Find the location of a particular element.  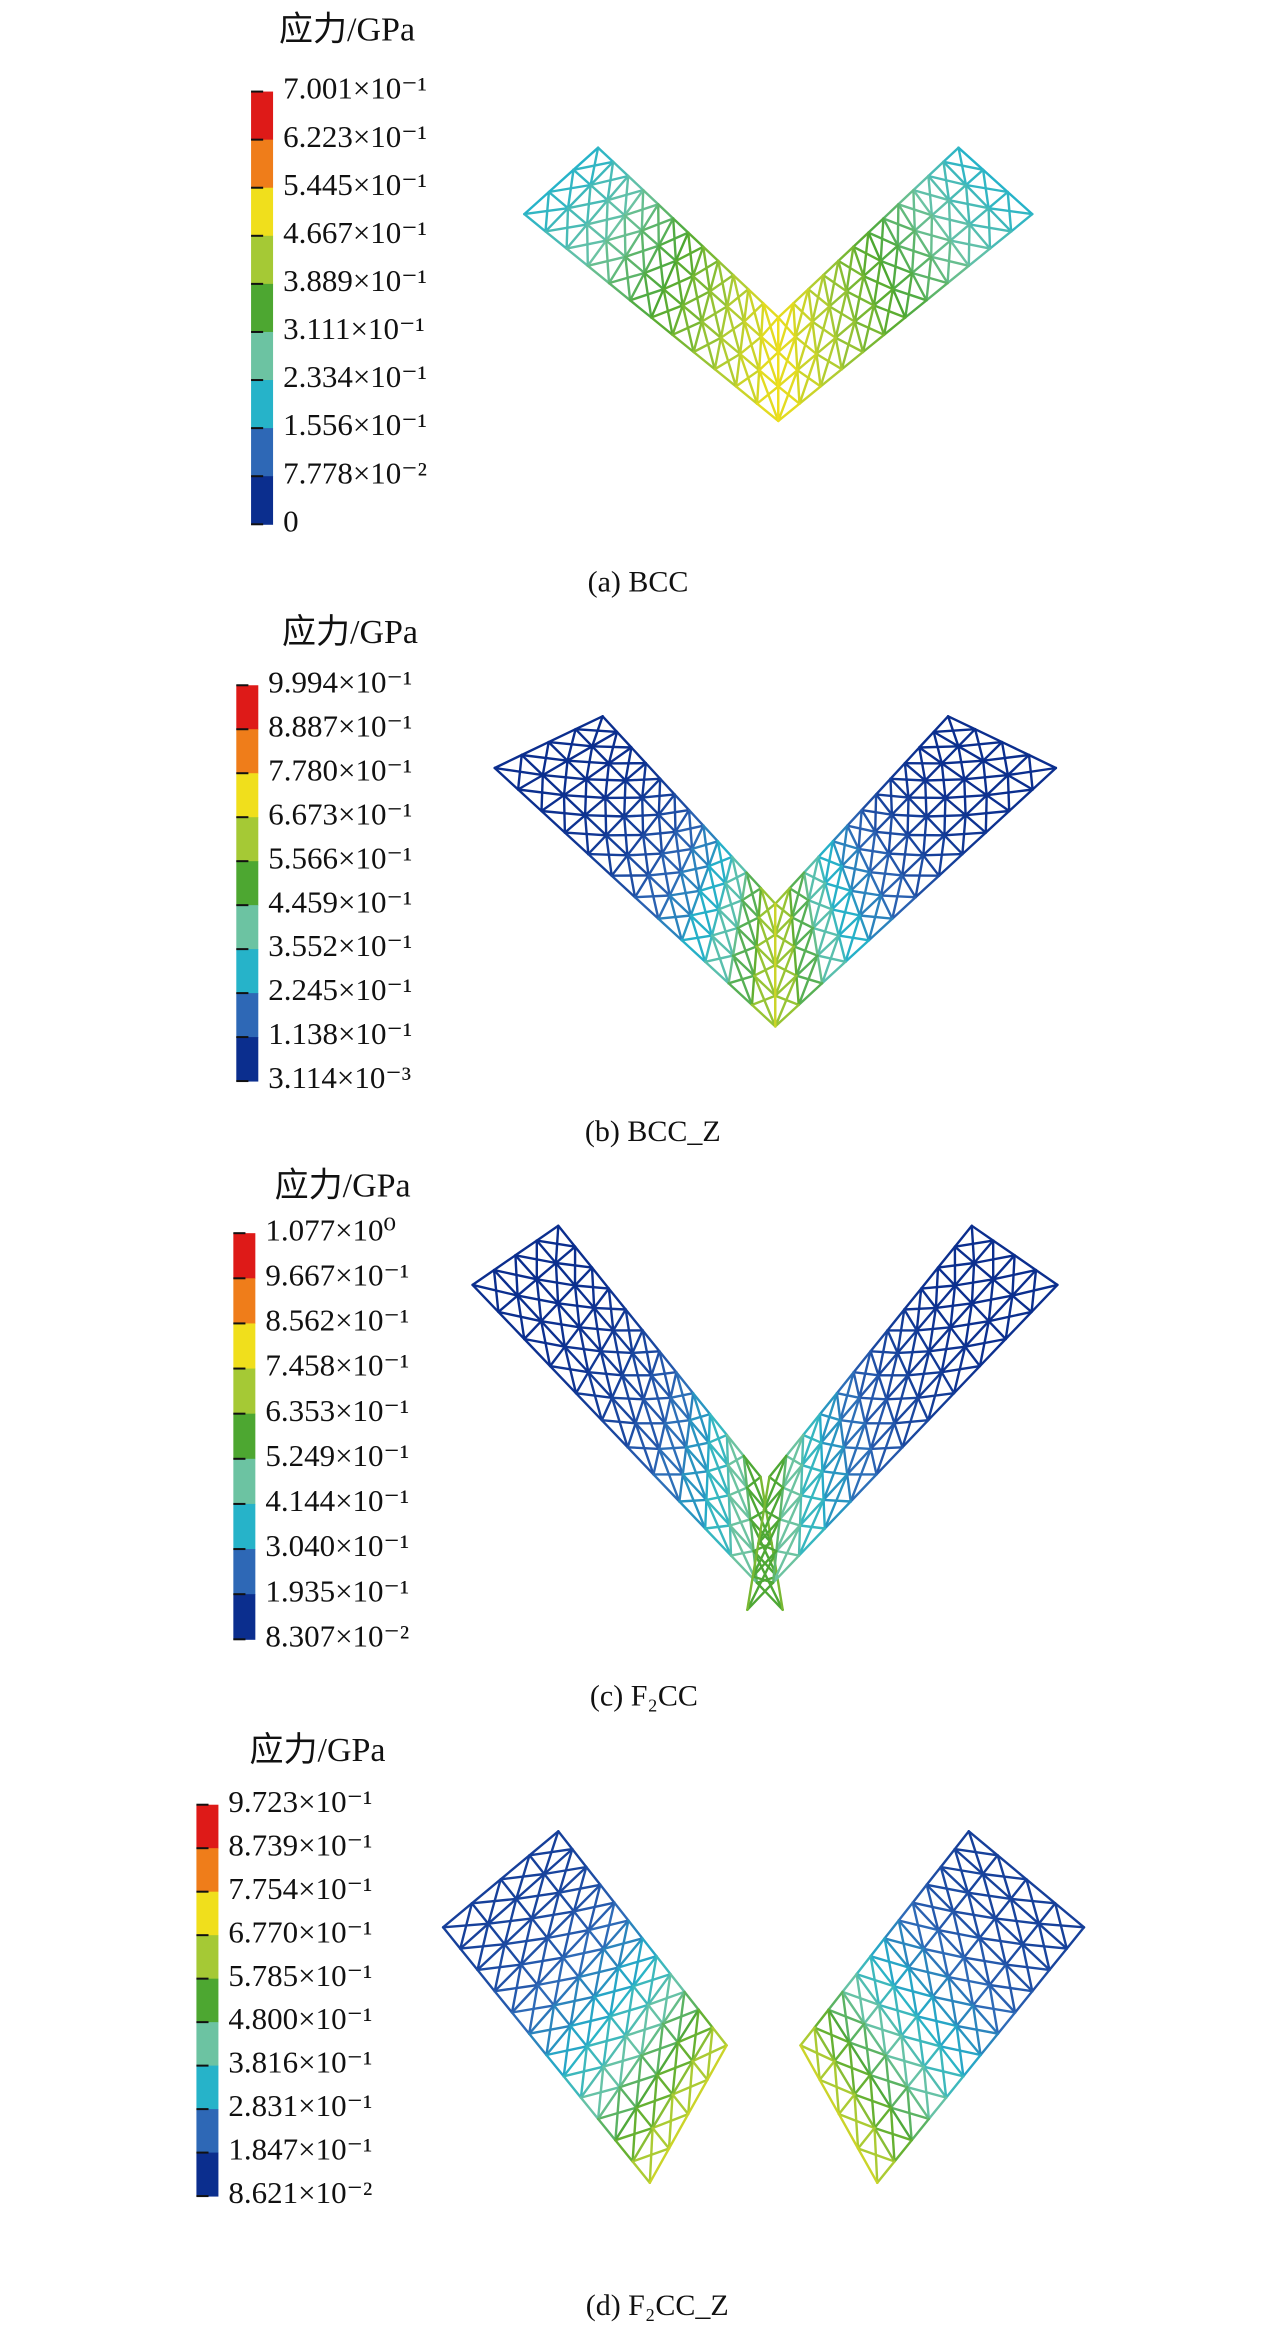

legend-label: 7.778×10⁻² is located at coordinates (355, 472).